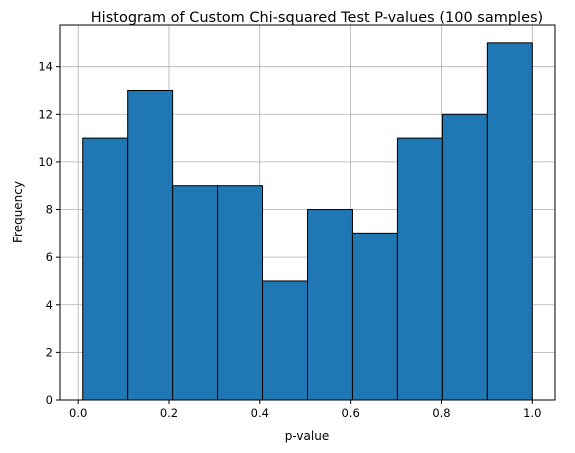 The image size is (575, 453). I want to click on x-tick-label: 0.2, so click(169, 413).